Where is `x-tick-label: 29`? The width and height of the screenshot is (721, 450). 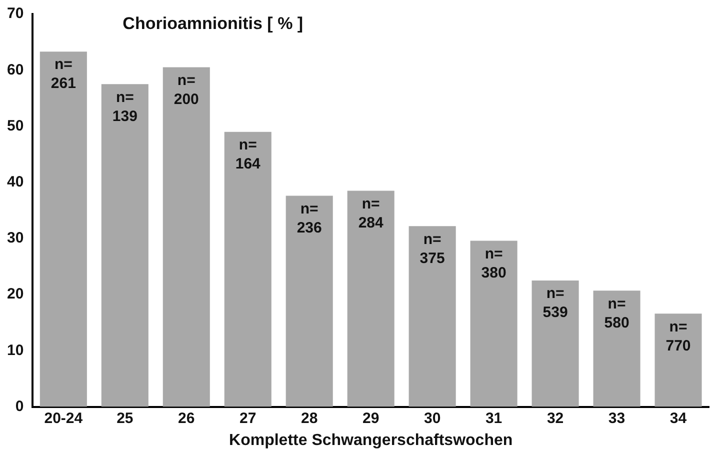
x-tick-label: 29 is located at coordinates (371, 418).